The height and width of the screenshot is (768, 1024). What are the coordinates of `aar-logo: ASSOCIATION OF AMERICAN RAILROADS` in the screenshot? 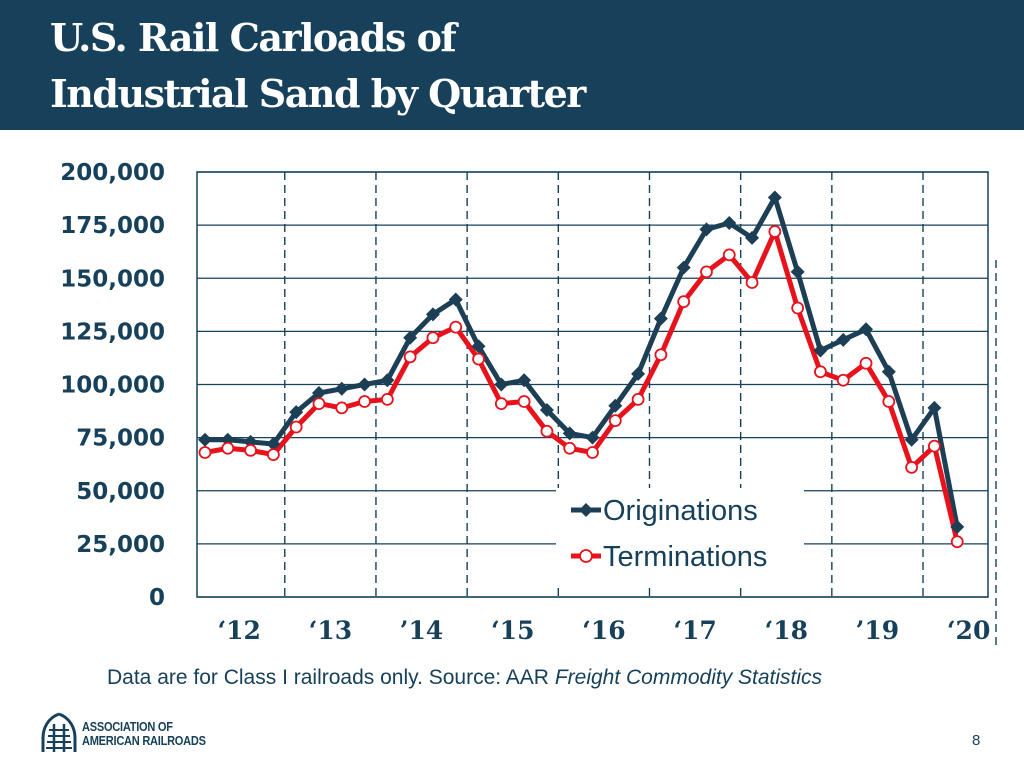 It's located at (140, 734).